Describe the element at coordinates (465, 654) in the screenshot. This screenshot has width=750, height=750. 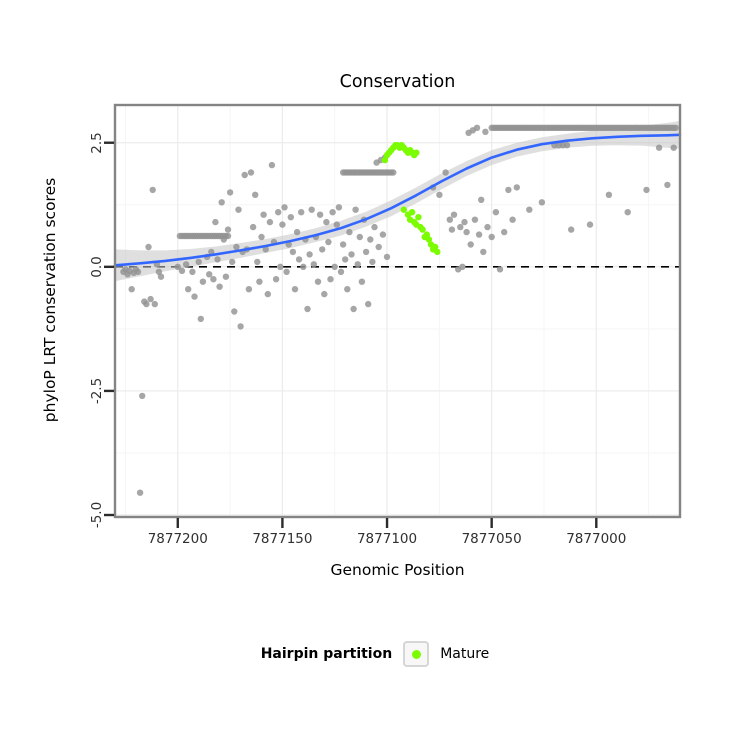
I see `legend-label-mature: Mature` at that location.